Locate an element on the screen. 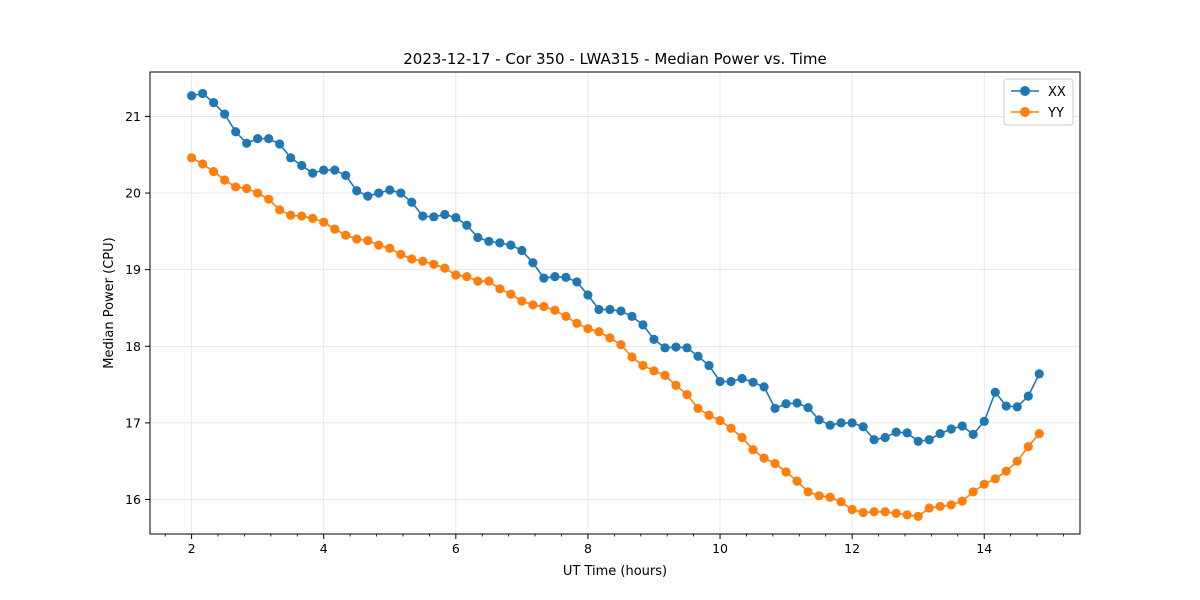 Image resolution: width=1200 pixels, height=600 pixels. y-tick-label: 21 is located at coordinates (133, 116).